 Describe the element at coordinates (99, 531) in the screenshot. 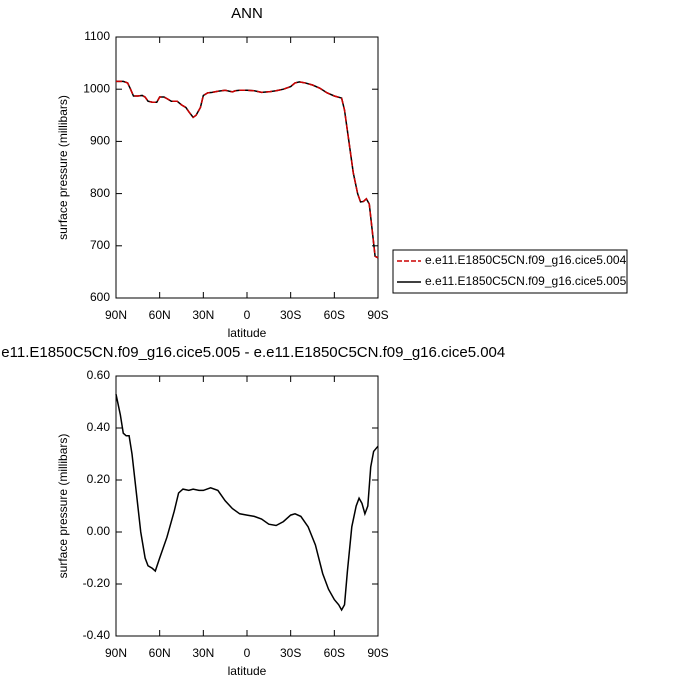

I see `y-tick-label: 0.00` at that location.